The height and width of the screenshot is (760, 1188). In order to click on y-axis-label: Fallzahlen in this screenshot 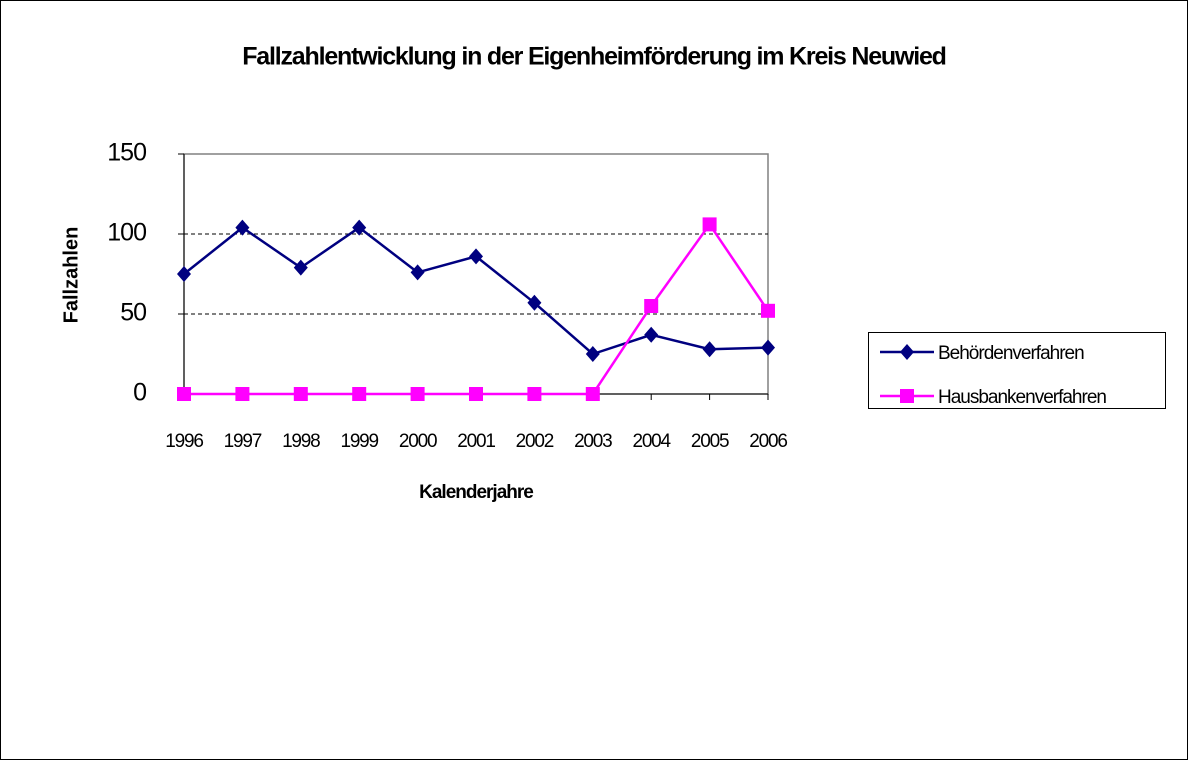, I will do `click(71, 275)`.